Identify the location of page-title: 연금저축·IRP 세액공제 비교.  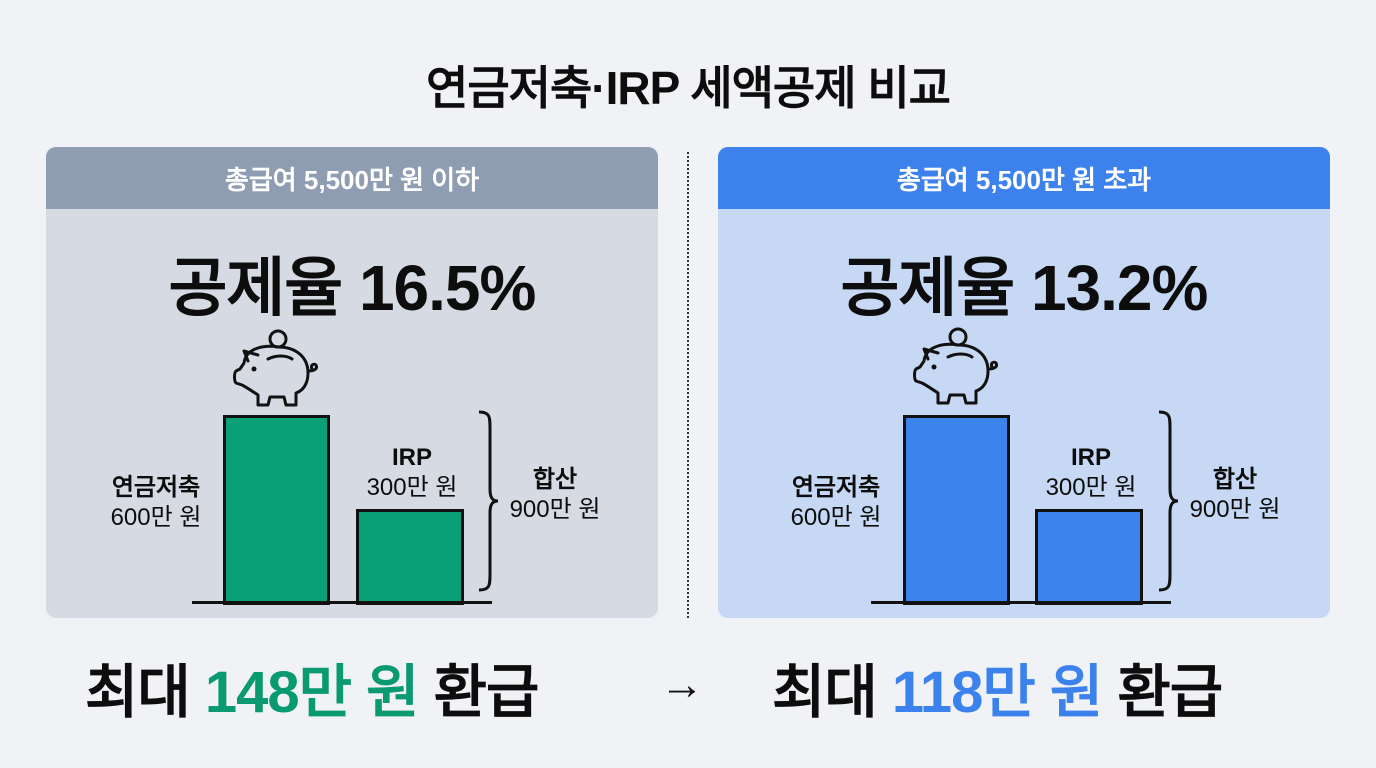
(688, 88).